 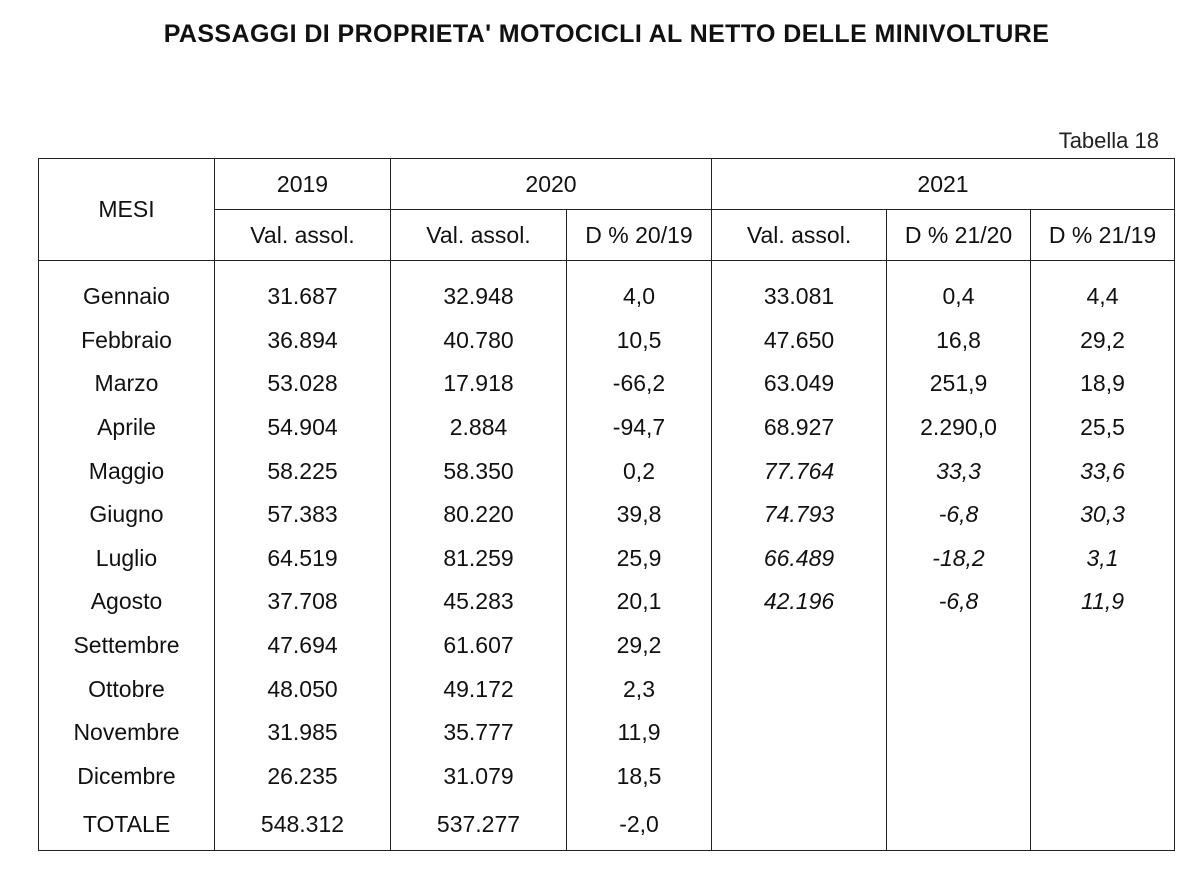 What do you see at coordinates (799, 558) in the screenshot?
I see `cell-val-2021: 66.489` at bounding box center [799, 558].